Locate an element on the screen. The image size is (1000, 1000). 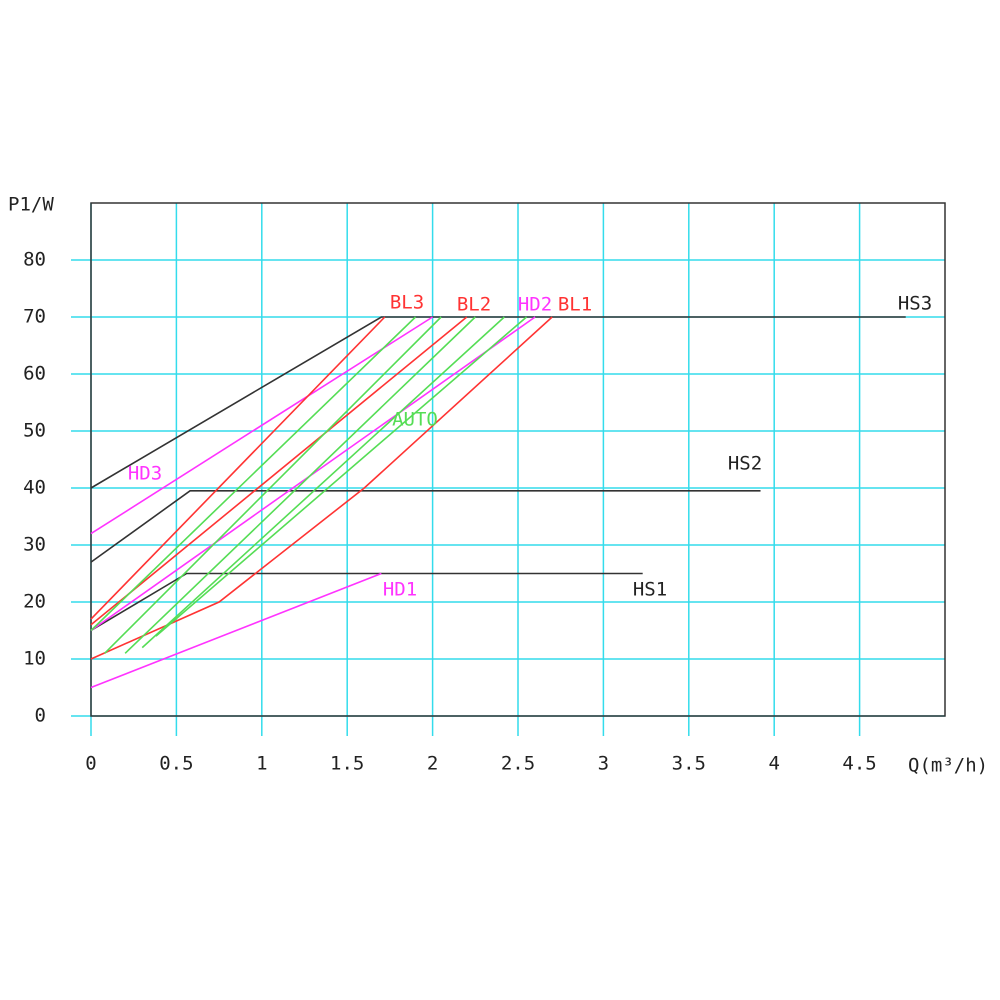
y-tick-label: 10 is located at coordinates (34, 659).